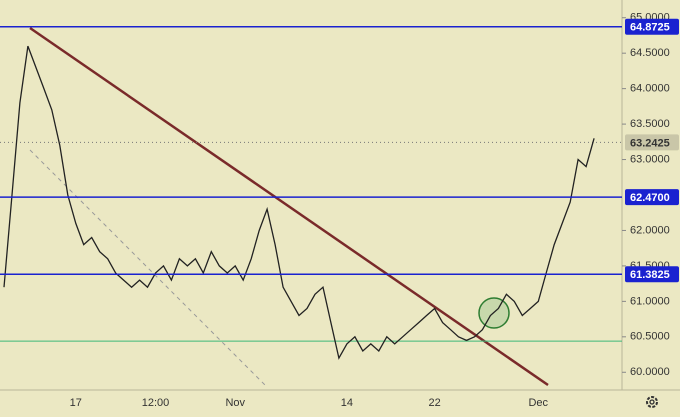  I want to click on level-label: 62.4700, so click(650, 198).